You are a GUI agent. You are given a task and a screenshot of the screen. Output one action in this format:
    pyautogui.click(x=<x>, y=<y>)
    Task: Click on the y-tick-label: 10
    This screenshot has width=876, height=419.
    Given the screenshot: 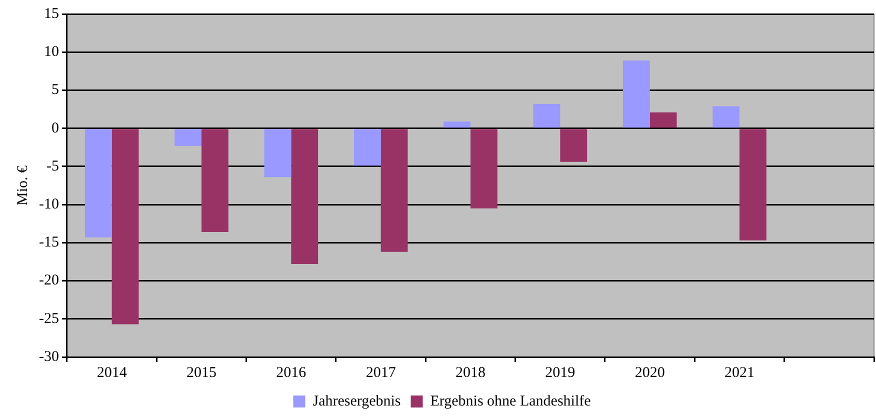 What is the action you would take?
    pyautogui.click(x=51, y=52)
    